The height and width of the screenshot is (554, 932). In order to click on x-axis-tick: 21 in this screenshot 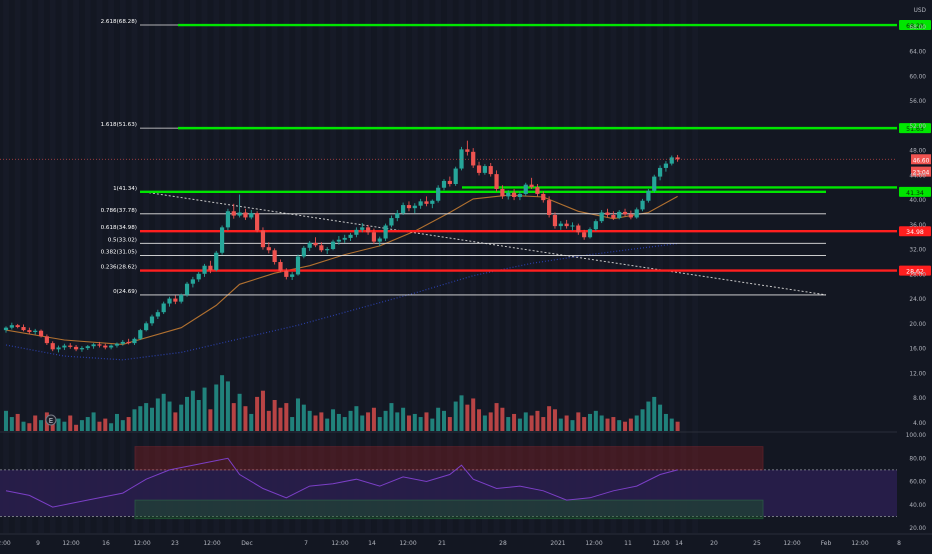, I will do `click(442, 543)`.